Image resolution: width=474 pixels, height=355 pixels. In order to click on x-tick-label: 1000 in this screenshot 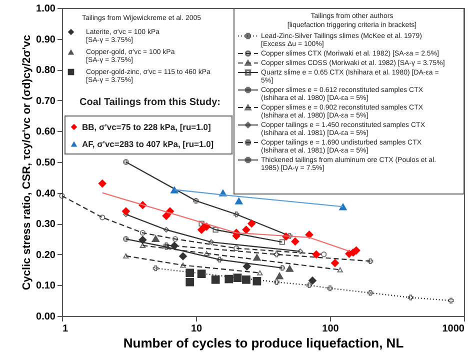, I will do `click(453, 329)`.